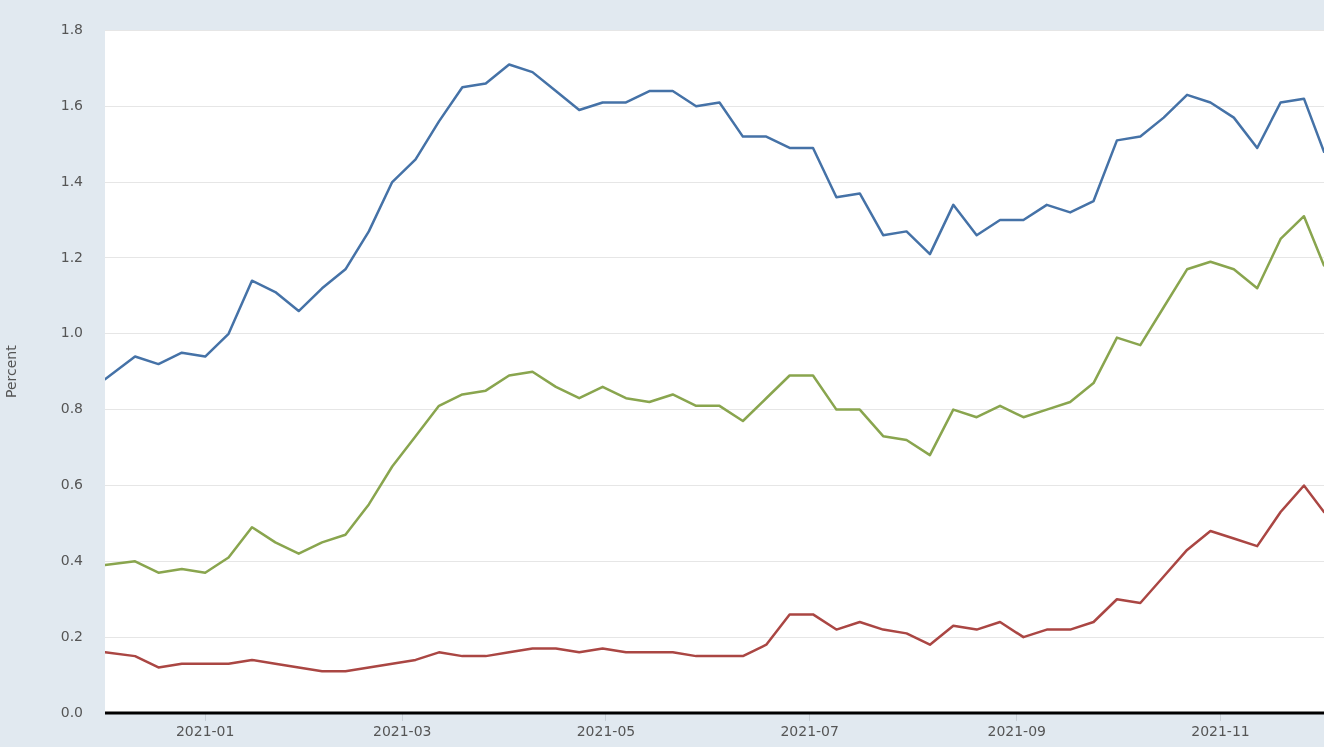 The height and width of the screenshot is (747, 1324). Describe the element at coordinates (1016, 731) in the screenshot. I see `x-tick-label: 2021-09` at that location.